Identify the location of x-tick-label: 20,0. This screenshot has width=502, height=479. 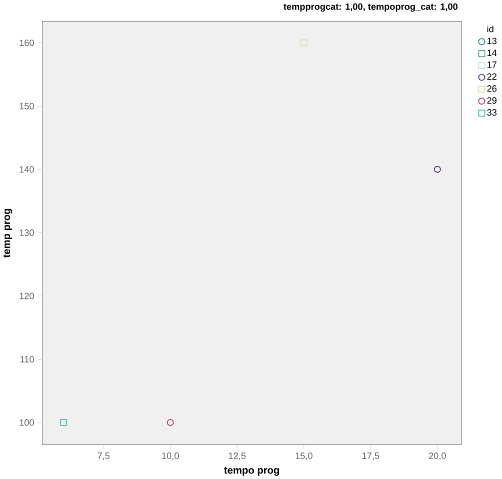
(437, 456).